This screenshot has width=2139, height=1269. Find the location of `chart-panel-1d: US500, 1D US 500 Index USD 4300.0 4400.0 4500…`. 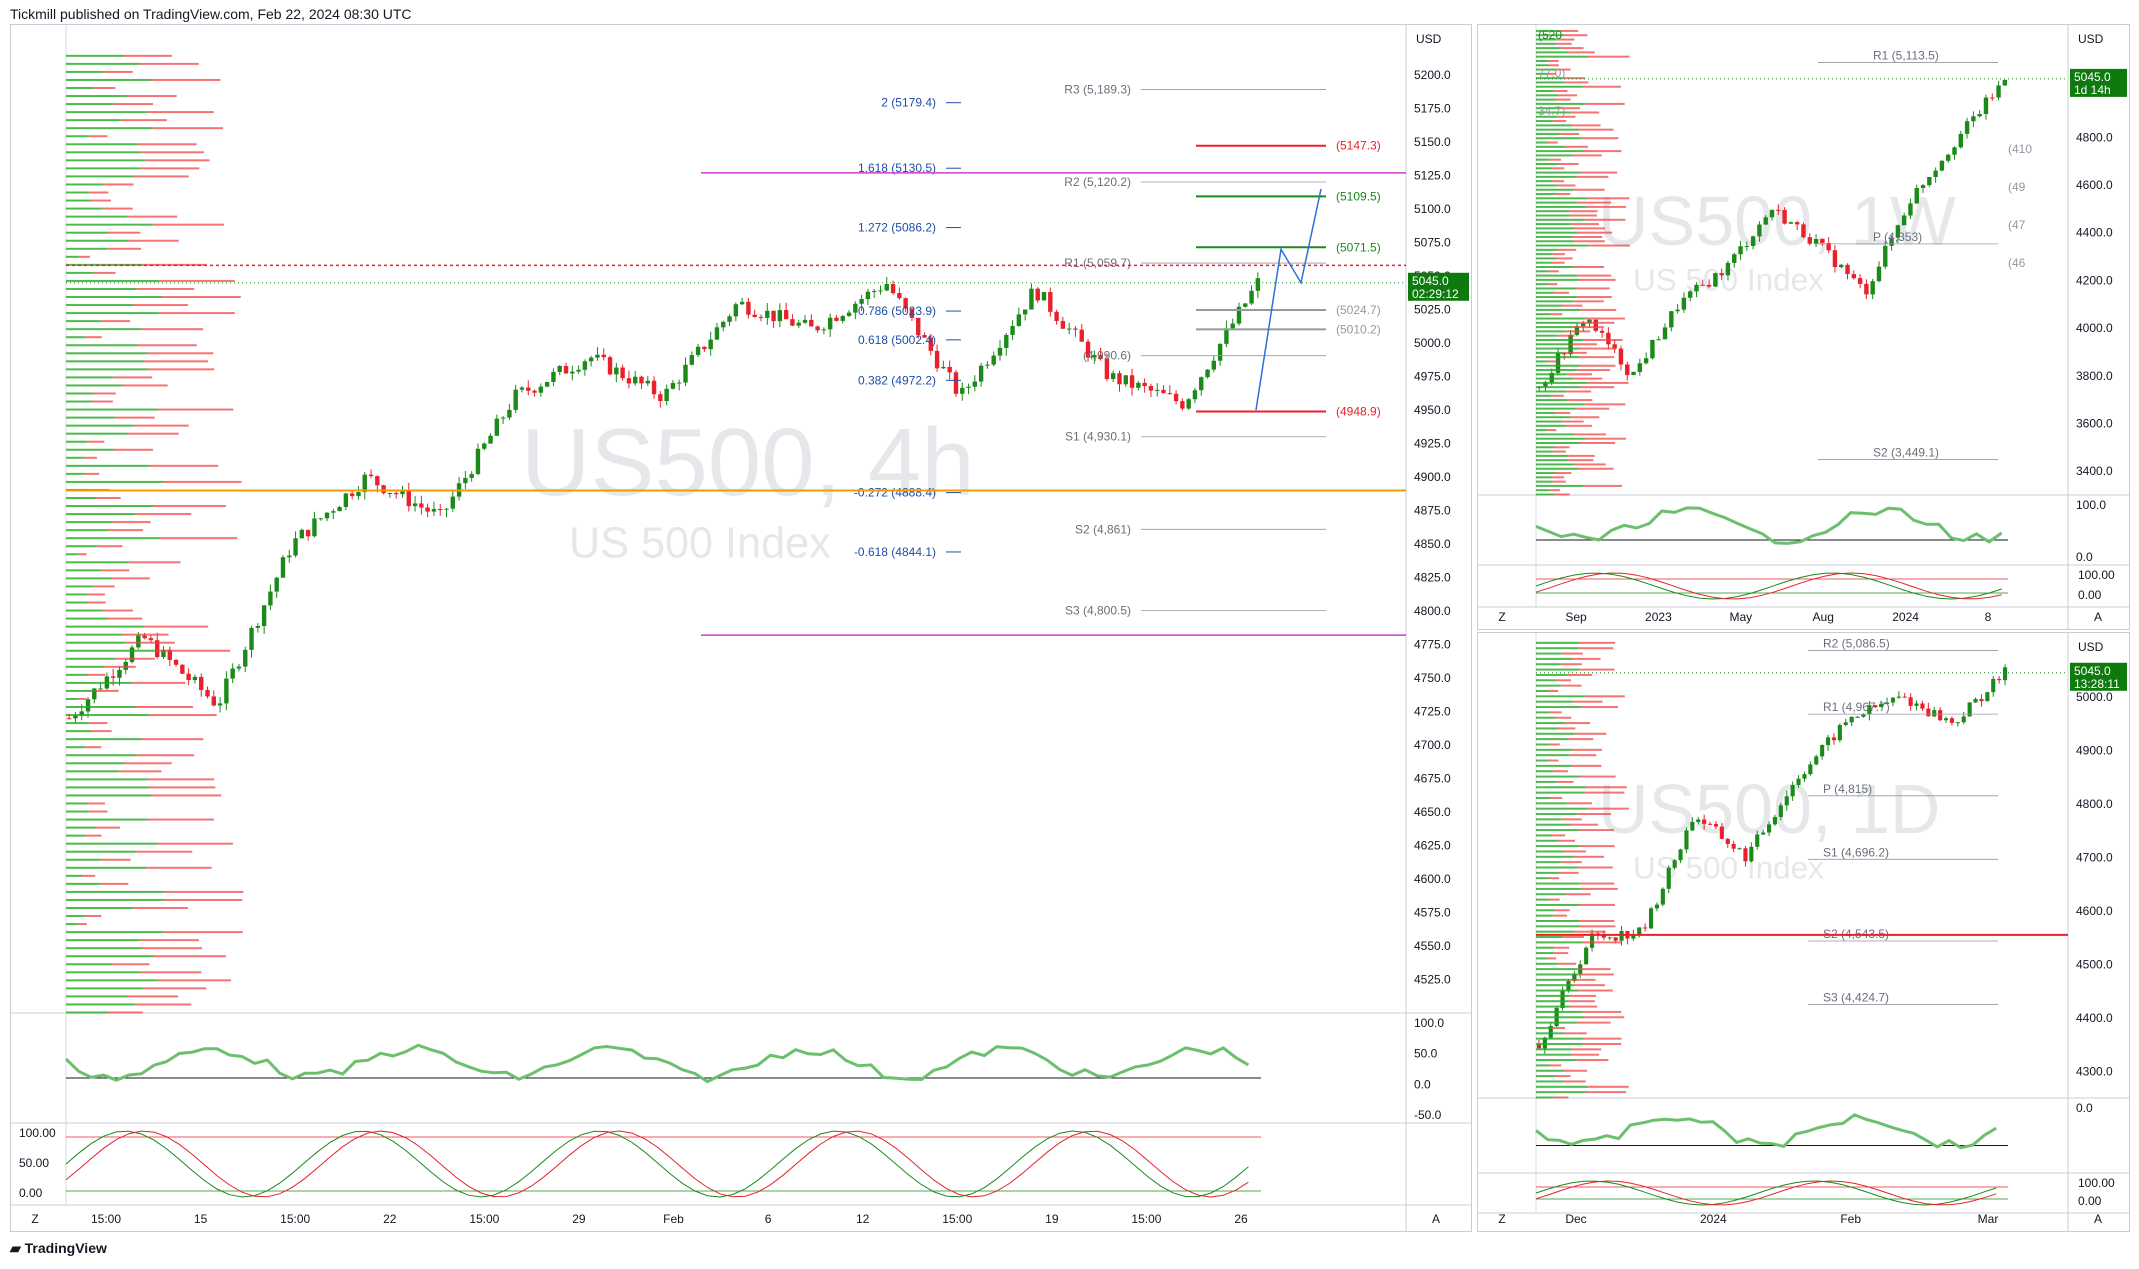

chart-panel-1d: US500, 1D US 500 Index USD 4300.0 4400.0 4500… is located at coordinates (1803, 932).